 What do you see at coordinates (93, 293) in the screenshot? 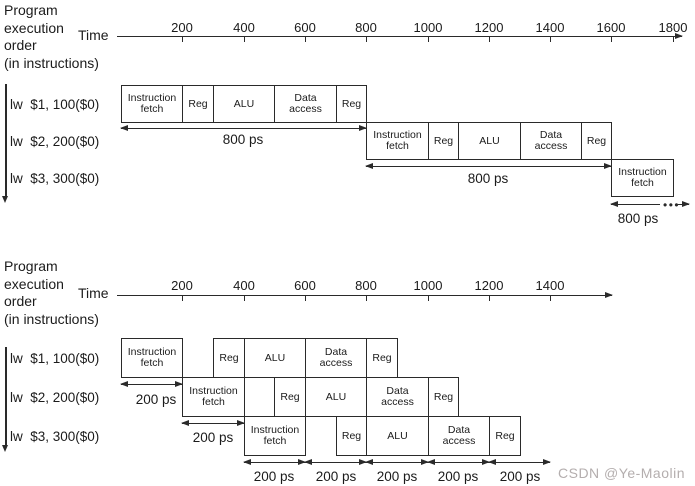
I see `time-axis-label-bottom: Time` at bounding box center [93, 293].